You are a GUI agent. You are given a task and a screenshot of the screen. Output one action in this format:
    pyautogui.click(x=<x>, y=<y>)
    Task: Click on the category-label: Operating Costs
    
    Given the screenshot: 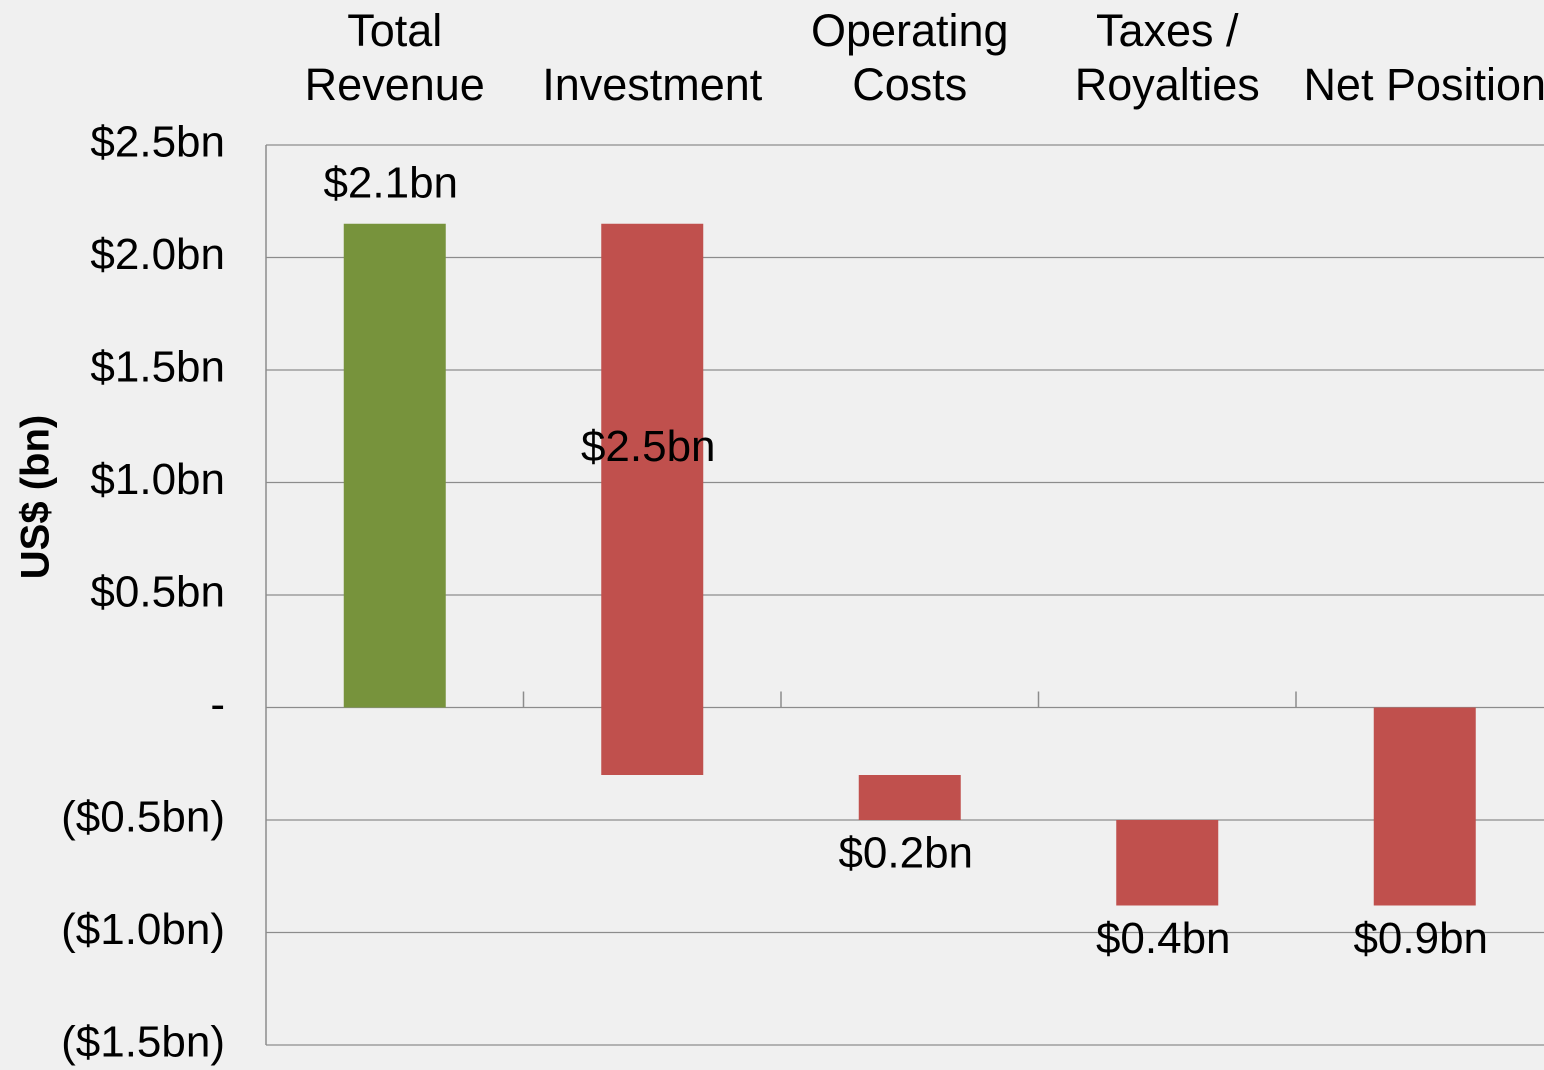 What is the action you would take?
    pyautogui.click(x=909, y=57)
    